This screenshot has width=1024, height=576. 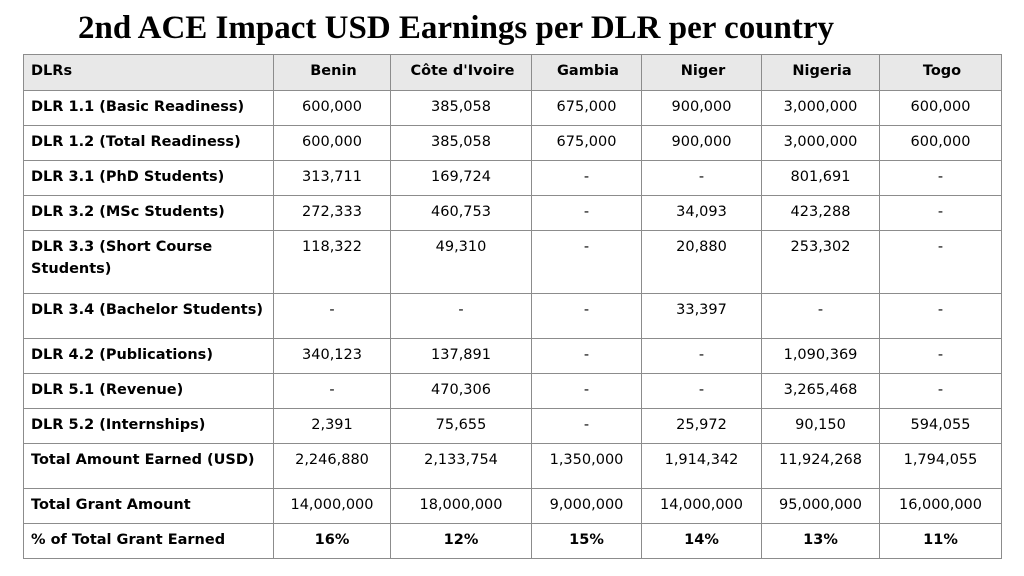 What do you see at coordinates (148, 391) in the screenshot?
I see `row-label: DLR 5.1 (Revenue)` at bounding box center [148, 391].